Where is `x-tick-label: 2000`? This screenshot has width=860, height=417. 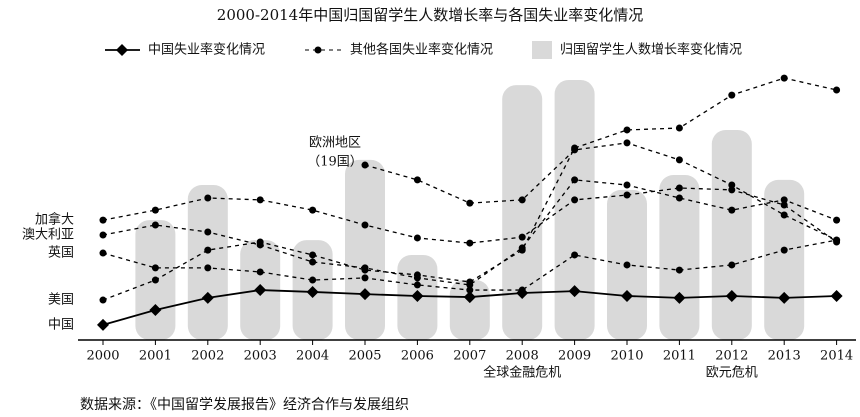
x-tick-label: 2000 is located at coordinates (102, 356).